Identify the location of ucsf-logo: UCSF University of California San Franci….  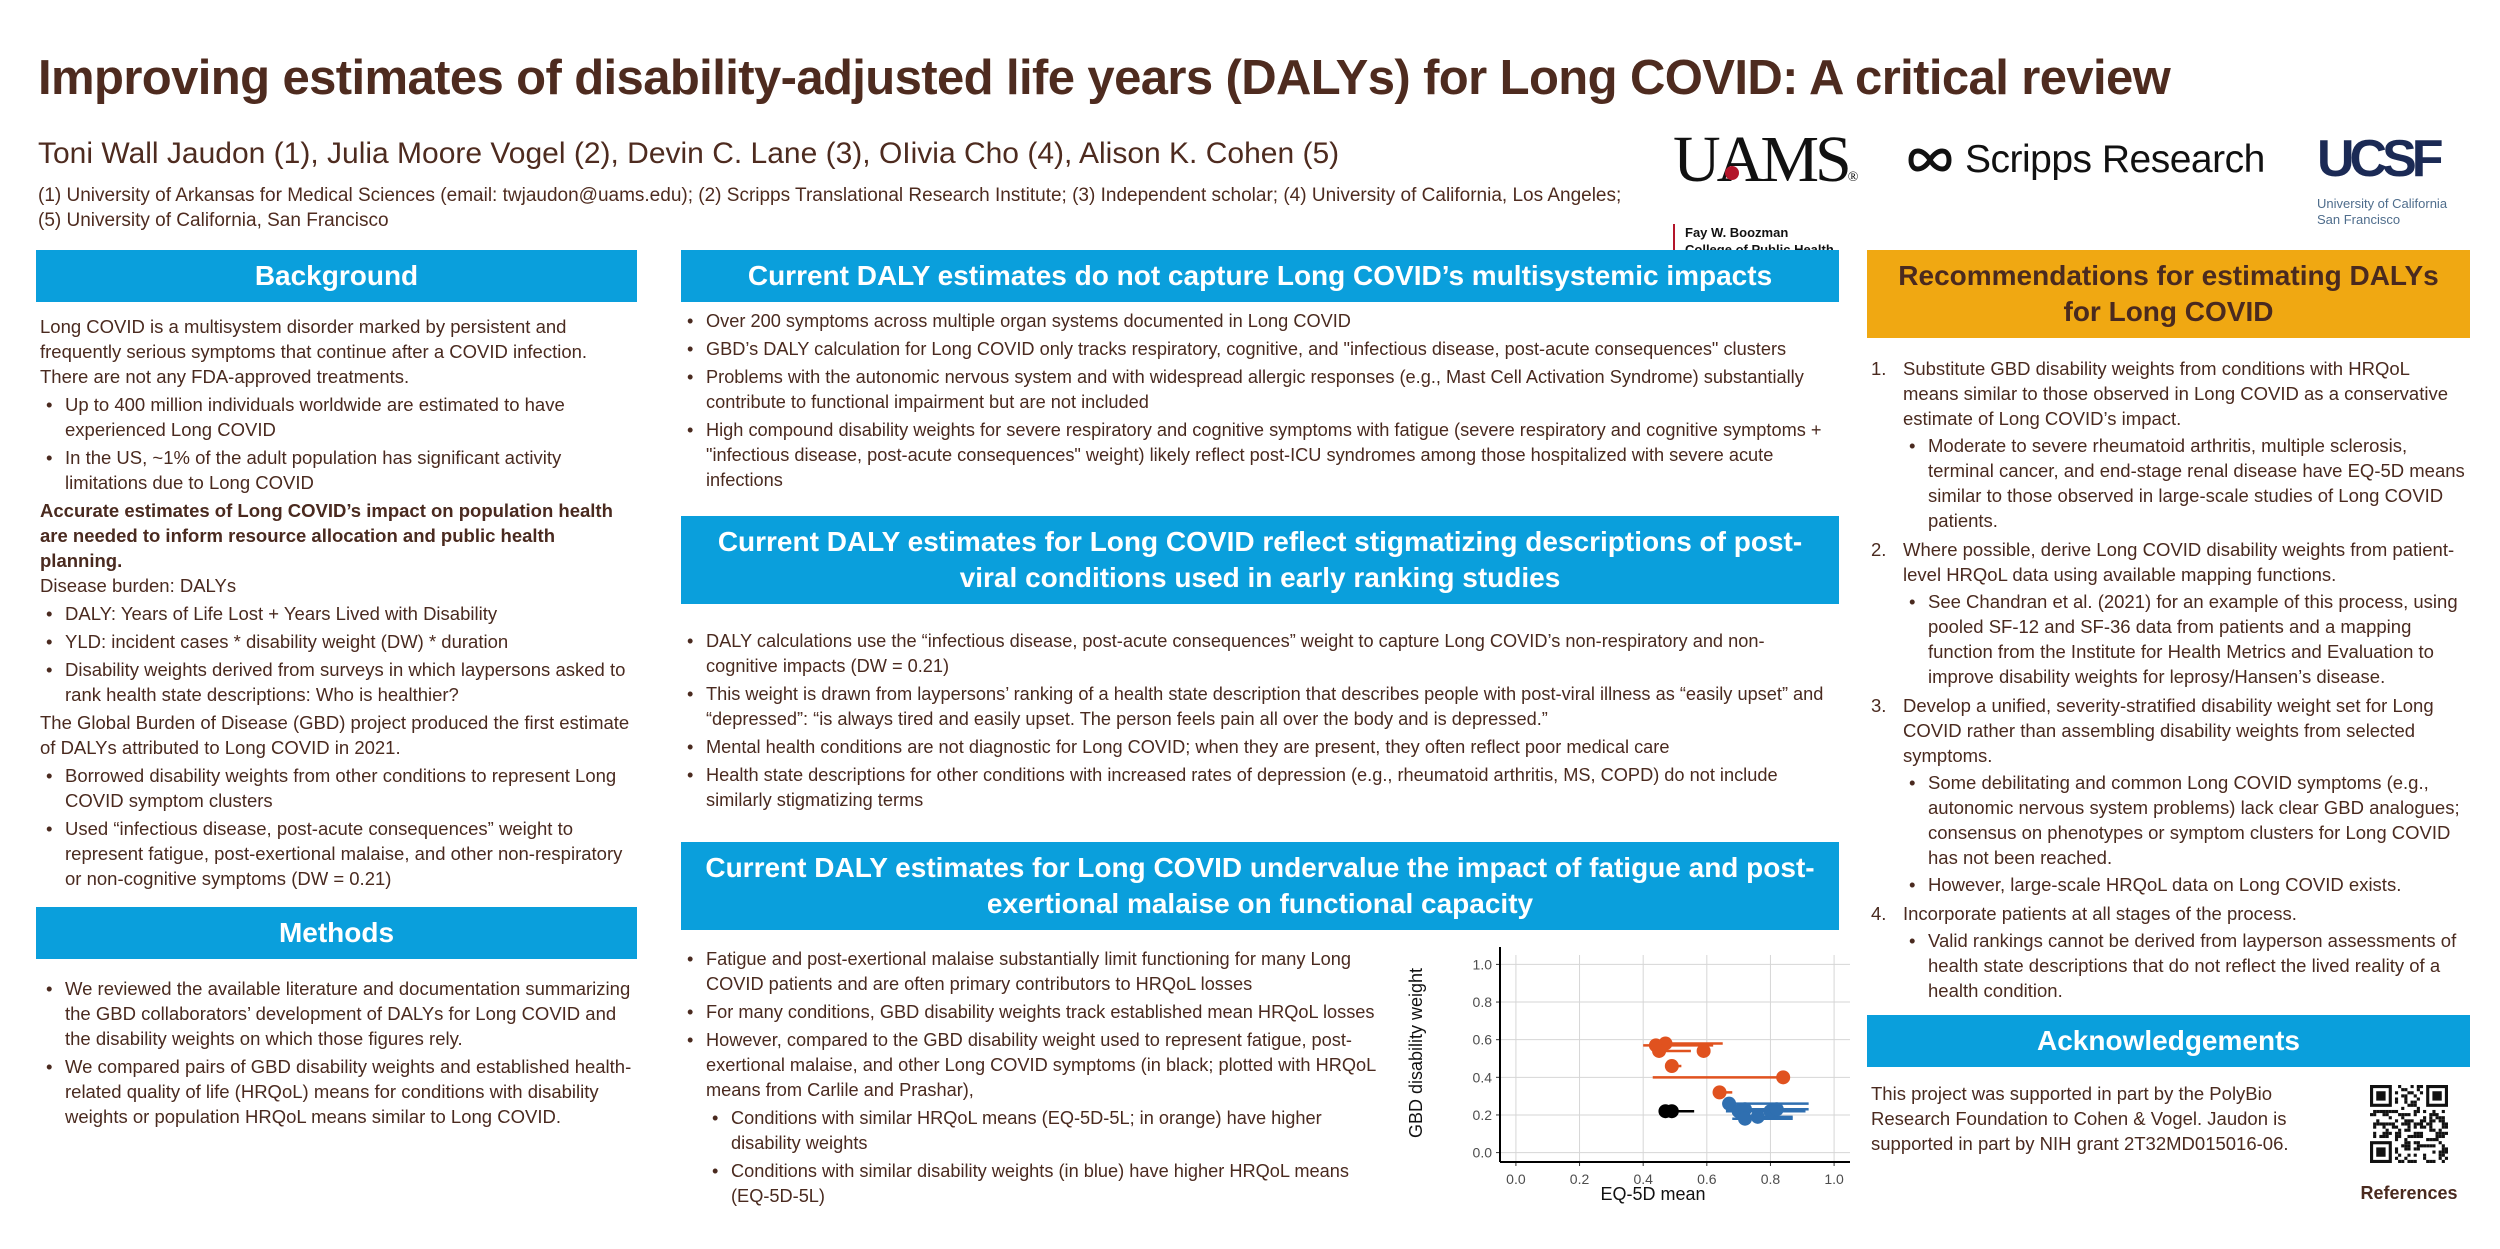
(2382, 179).